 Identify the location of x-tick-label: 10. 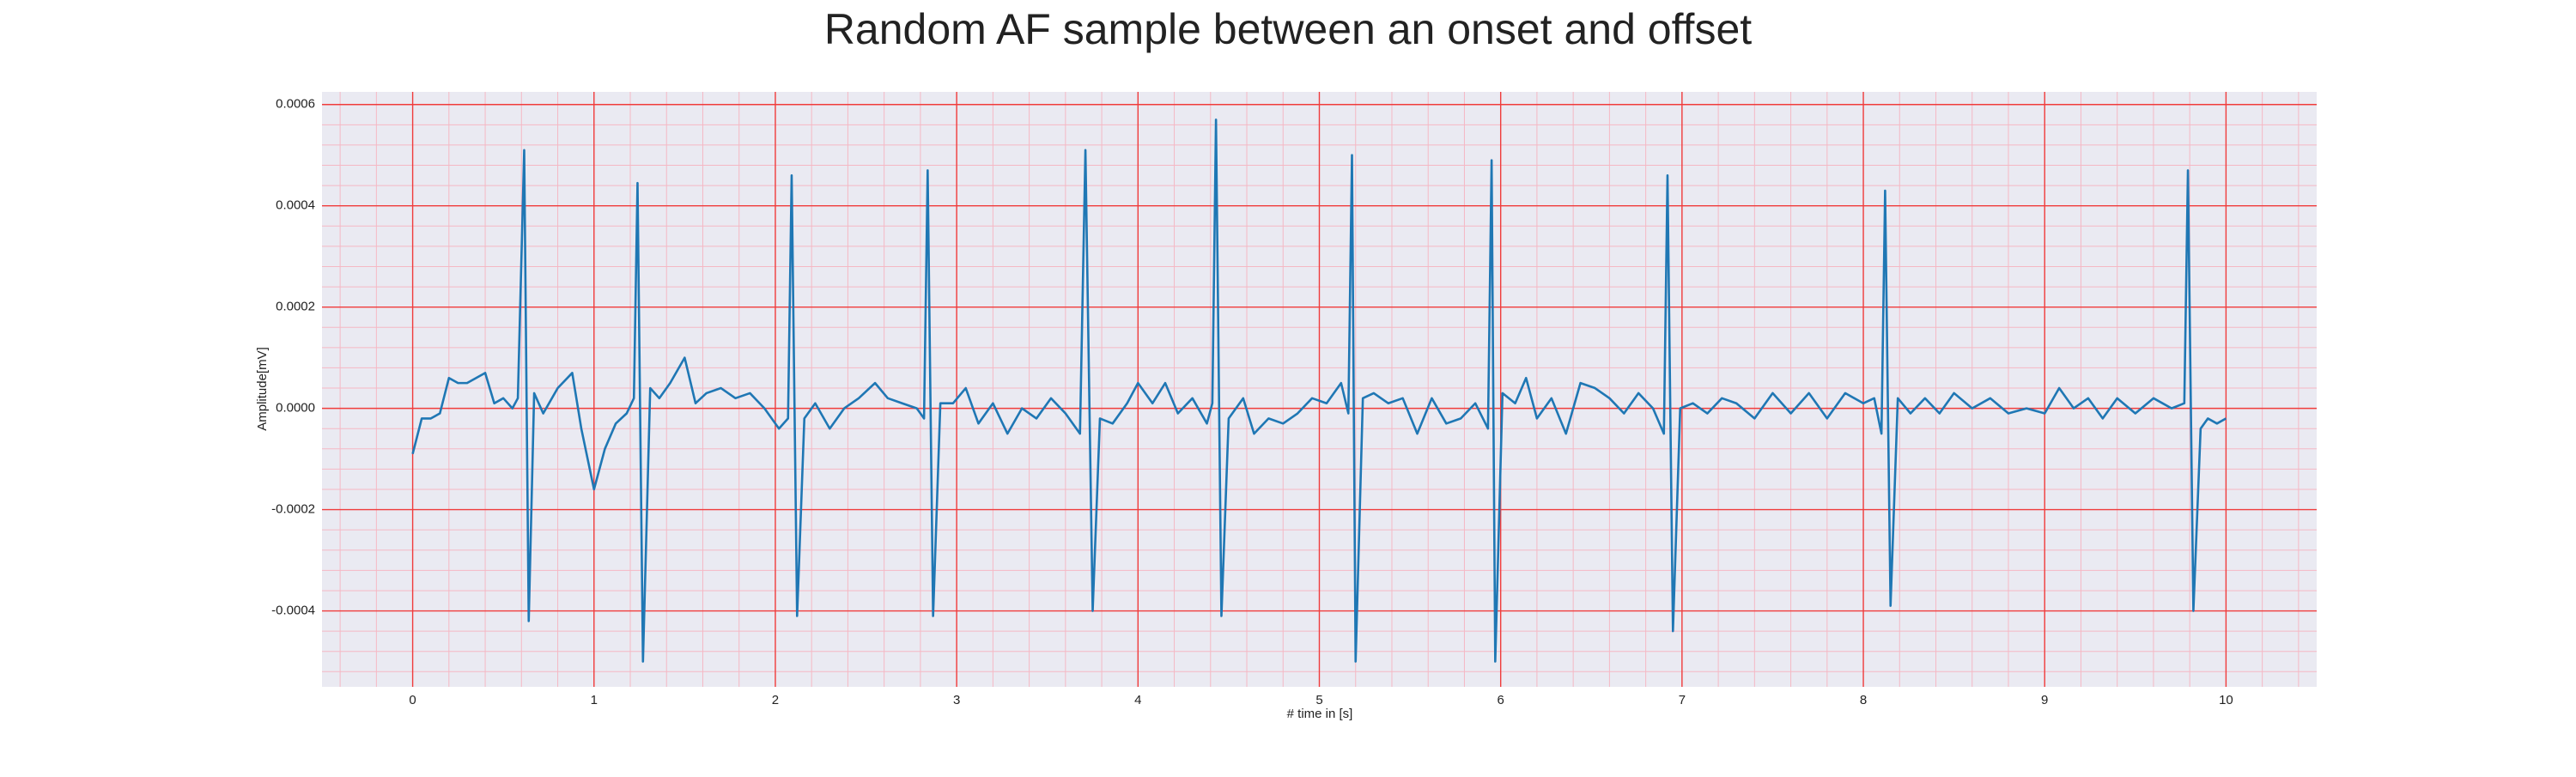
(2226, 700).